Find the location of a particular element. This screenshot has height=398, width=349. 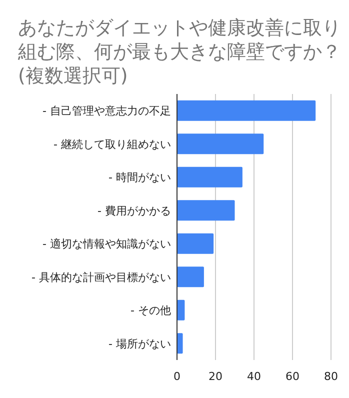

y-tick-label: - 時間がない is located at coordinates (139, 177).